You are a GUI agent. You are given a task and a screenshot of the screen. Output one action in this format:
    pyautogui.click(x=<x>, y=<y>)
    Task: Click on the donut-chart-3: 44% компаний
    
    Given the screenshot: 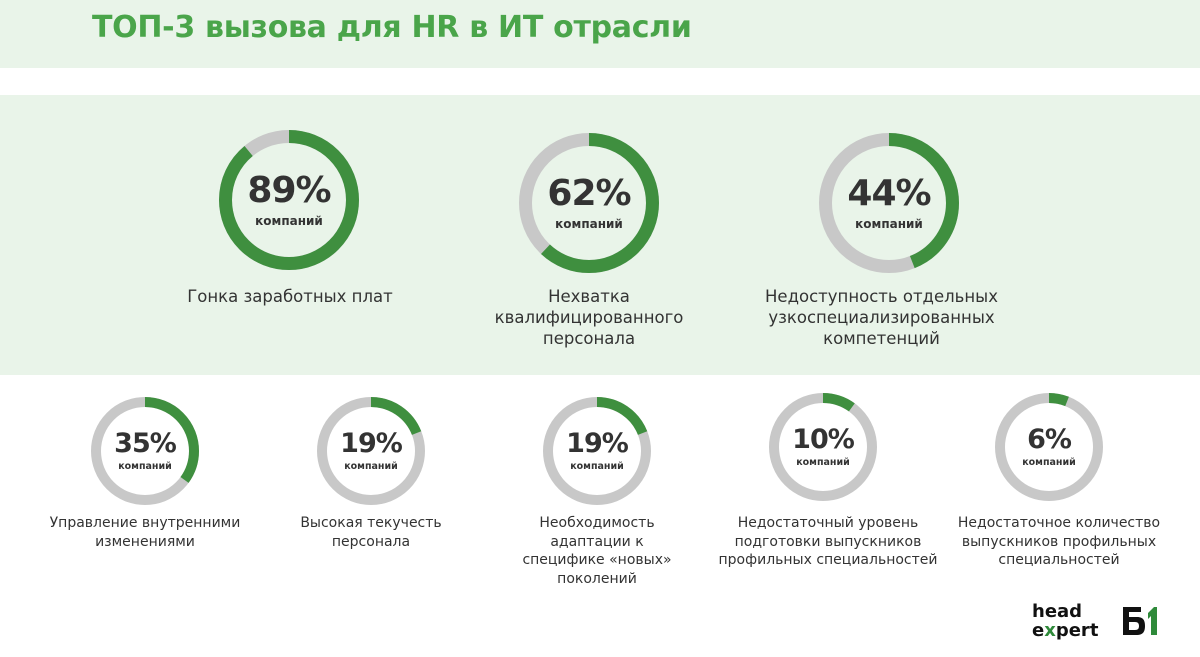 What is the action you would take?
    pyautogui.click(x=889, y=203)
    